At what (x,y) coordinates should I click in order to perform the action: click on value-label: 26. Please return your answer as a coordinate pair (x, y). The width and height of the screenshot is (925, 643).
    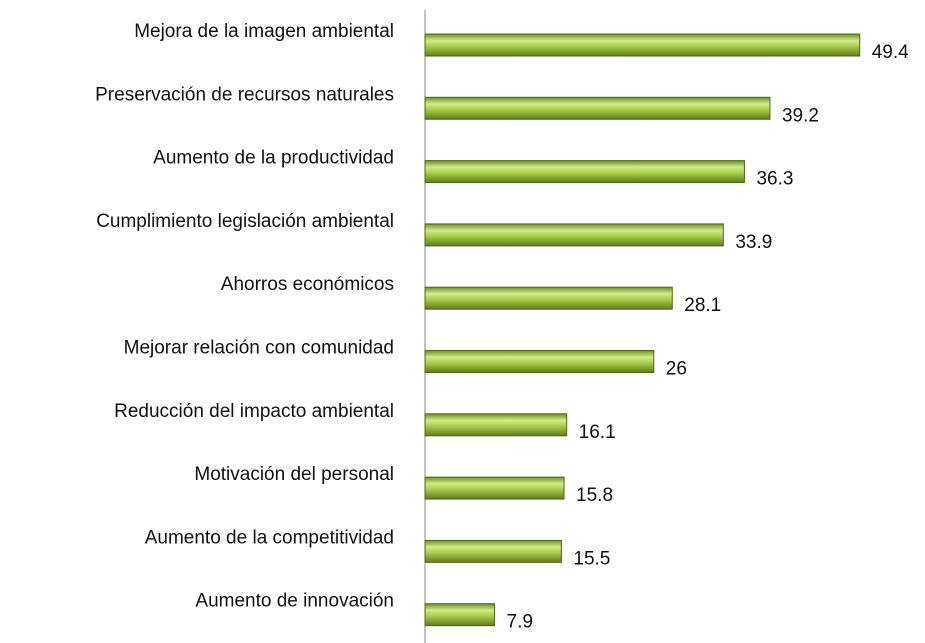
    Looking at the image, I should click on (676, 369).